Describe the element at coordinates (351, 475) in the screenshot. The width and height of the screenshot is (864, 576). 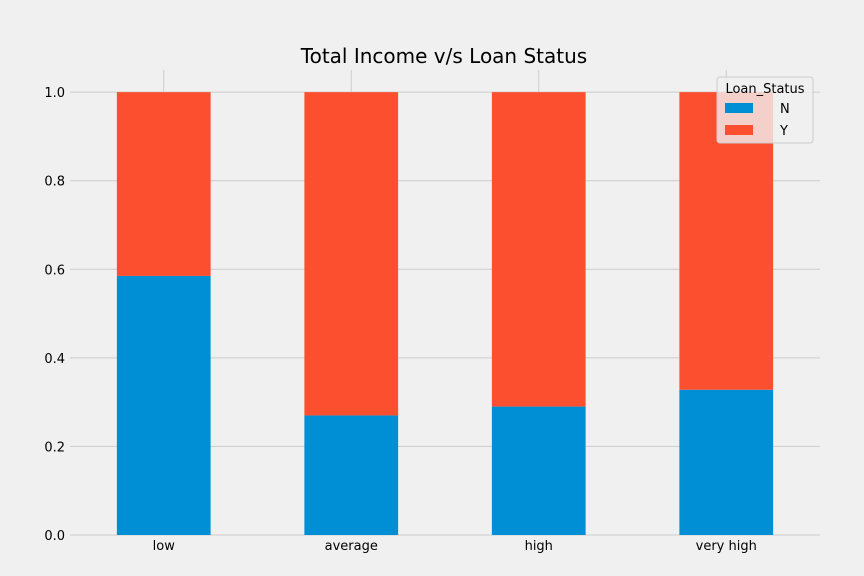
I see `bar-average-N` at that location.